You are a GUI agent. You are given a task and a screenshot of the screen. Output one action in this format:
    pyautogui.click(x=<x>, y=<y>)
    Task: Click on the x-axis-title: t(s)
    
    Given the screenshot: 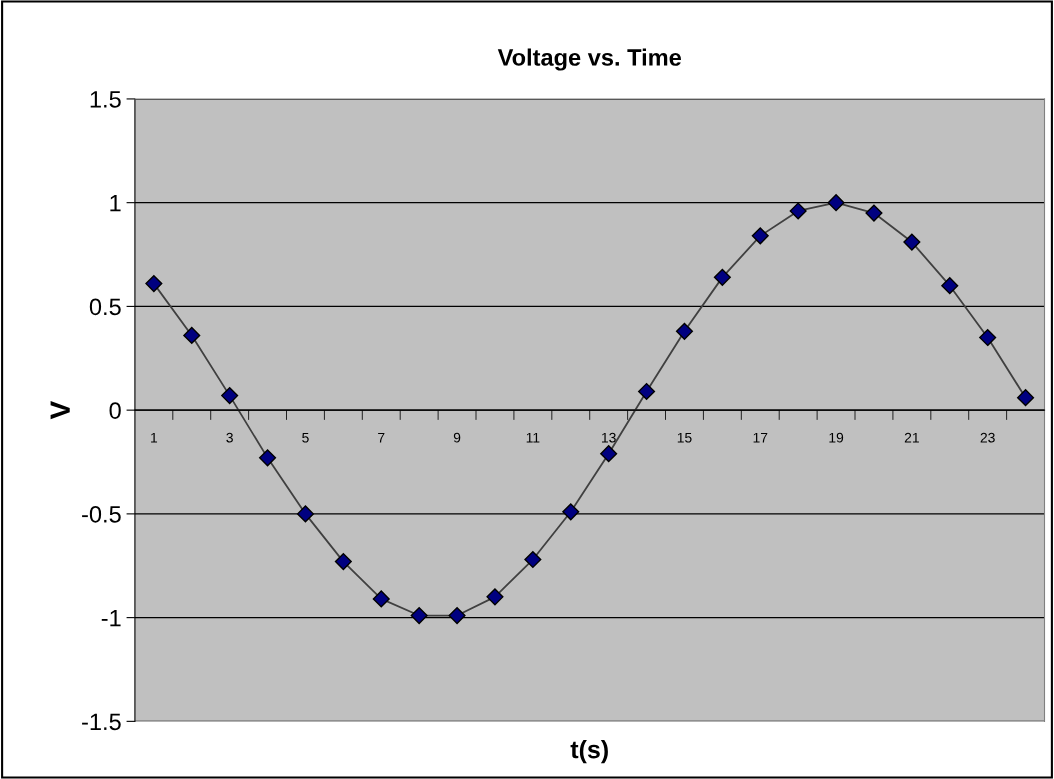 What is the action you would take?
    pyautogui.click(x=589, y=752)
    